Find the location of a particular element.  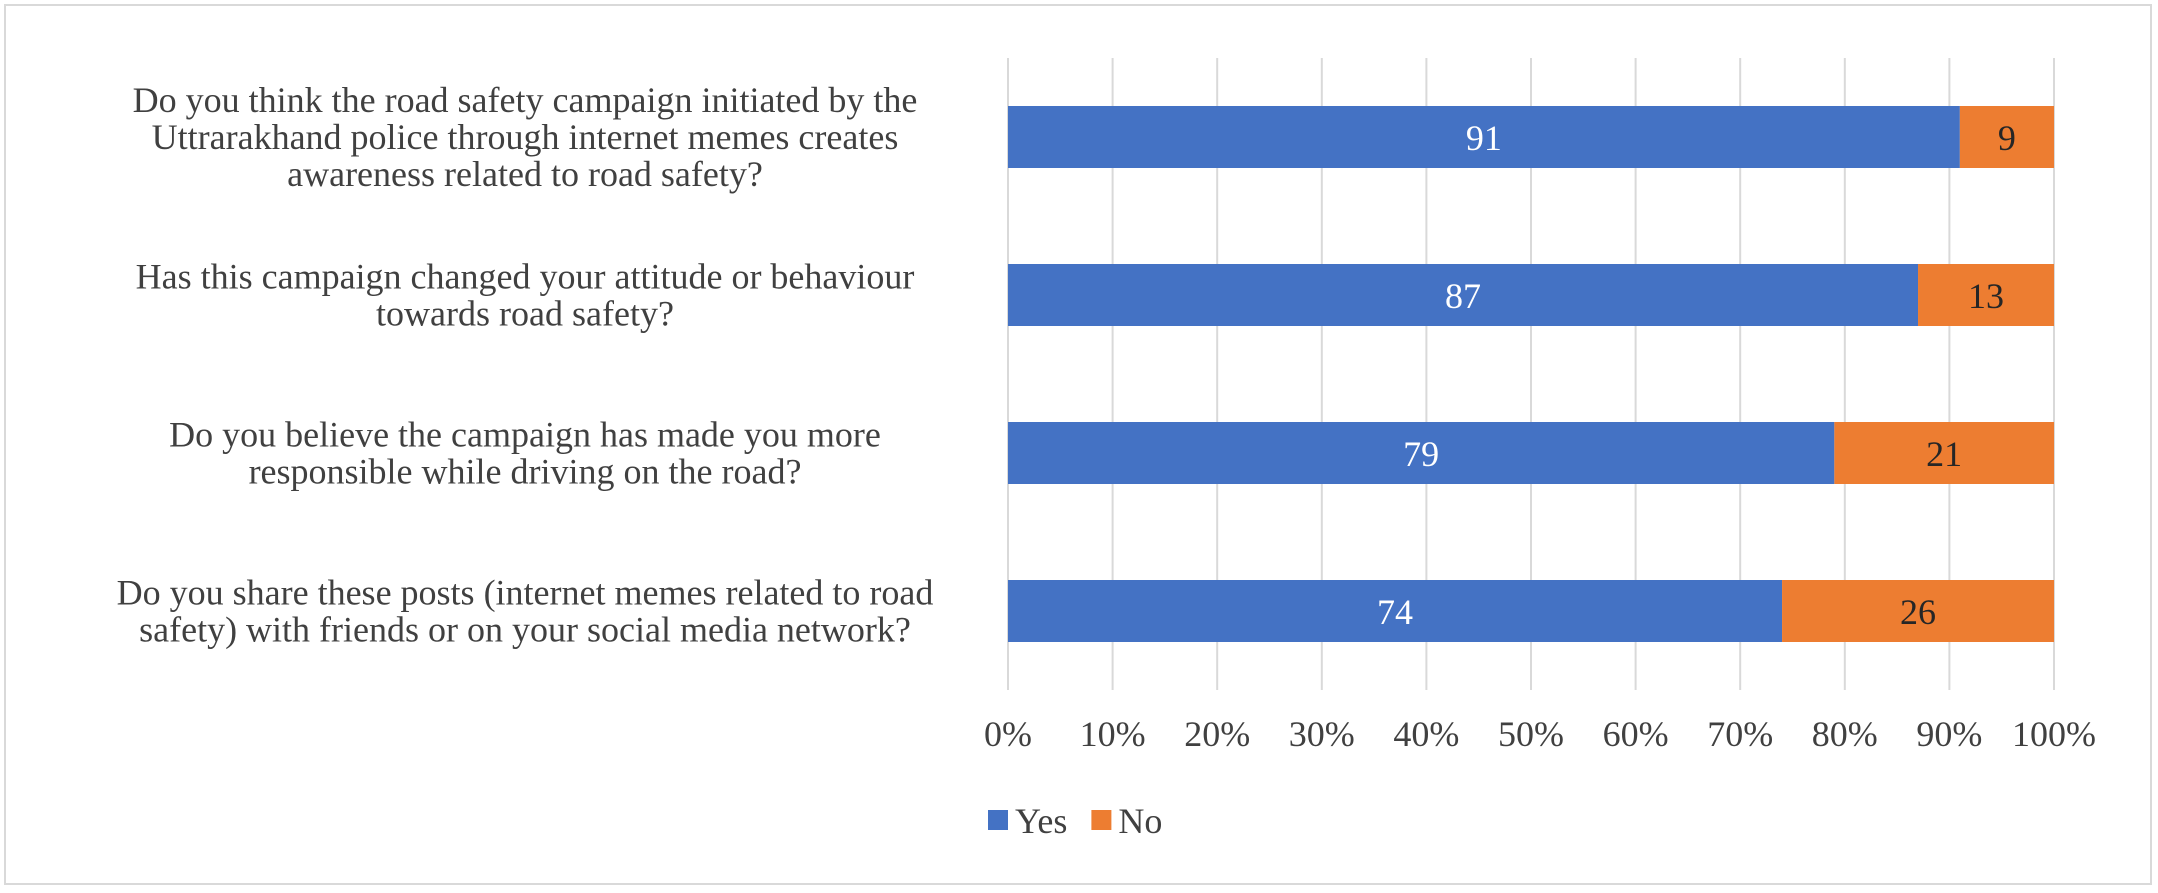

data-label-no-4: 26 is located at coordinates (1918, 612).